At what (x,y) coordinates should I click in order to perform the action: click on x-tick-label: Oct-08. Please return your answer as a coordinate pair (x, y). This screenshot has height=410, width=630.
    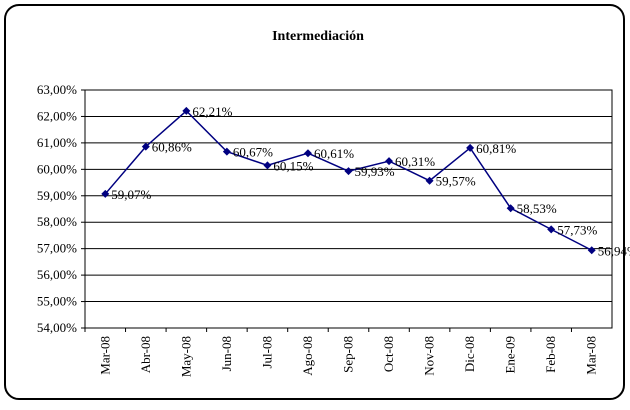
    Looking at the image, I should click on (388, 354).